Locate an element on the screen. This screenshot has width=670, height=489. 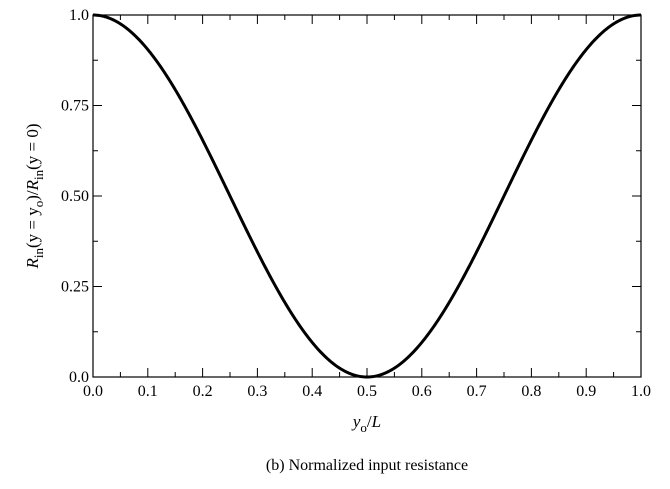
x-tick-label: 0.7 is located at coordinates (477, 391).